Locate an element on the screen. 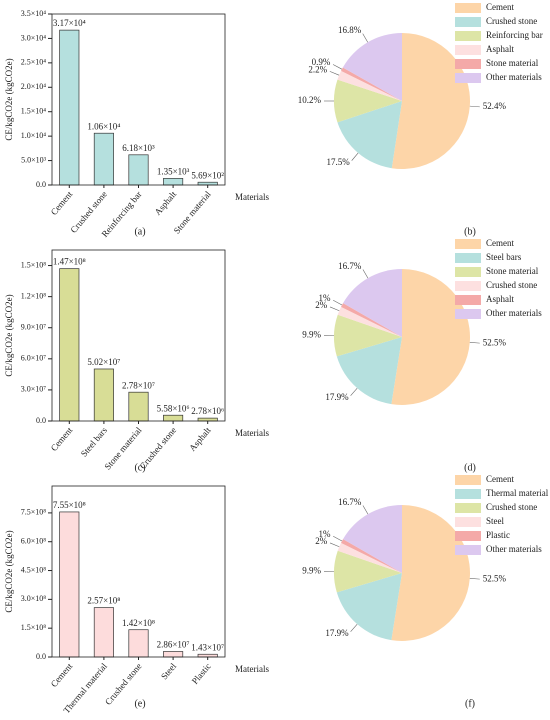  value-label: 1.43×10⁷ is located at coordinates (207, 647).